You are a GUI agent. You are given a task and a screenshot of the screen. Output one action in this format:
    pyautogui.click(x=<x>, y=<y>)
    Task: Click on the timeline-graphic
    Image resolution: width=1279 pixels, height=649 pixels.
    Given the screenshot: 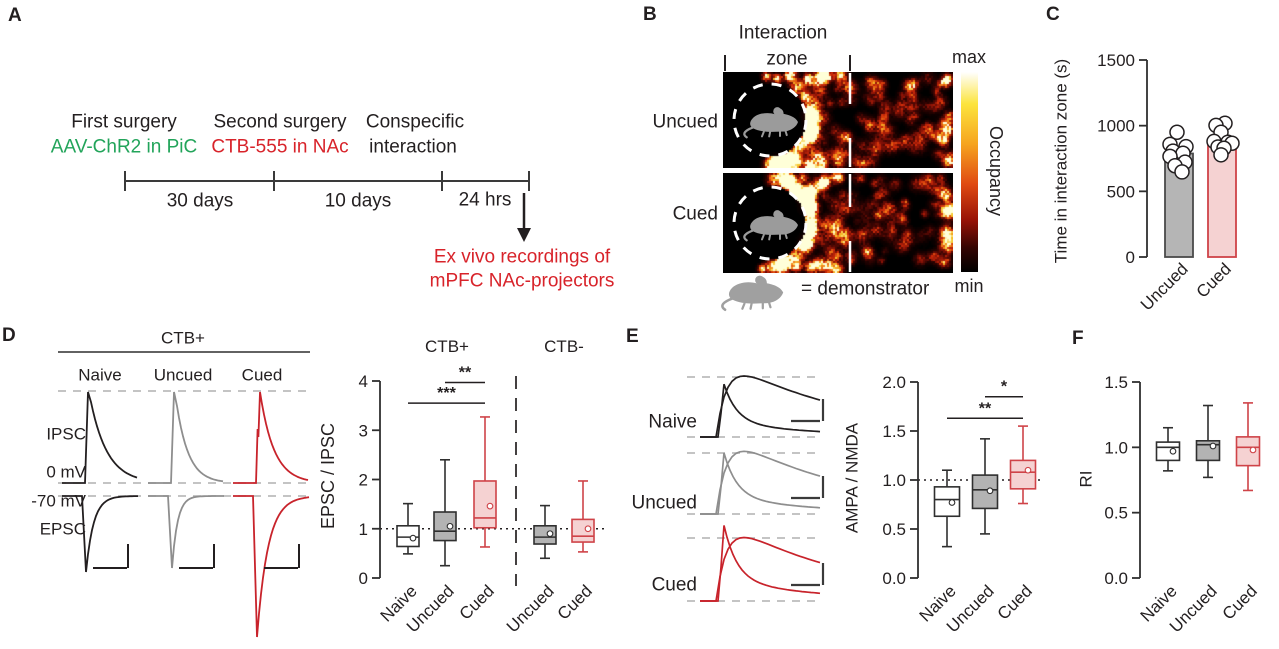 What is the action you would take?
    pyautogui.click(x=327, y=206)
    